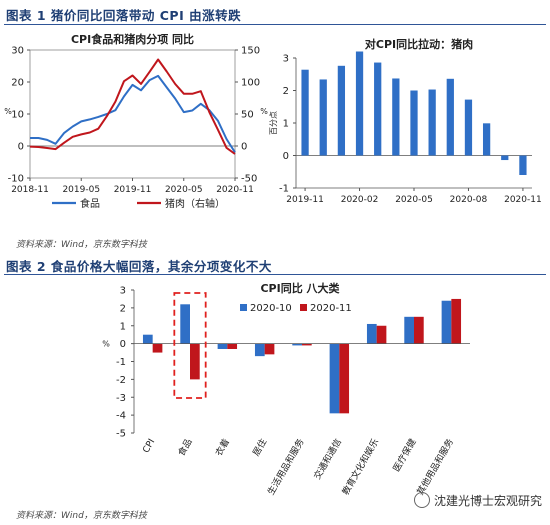  Describe the element at coordinates (8, 111) in the screenshot. I see `chart-a-left-axis-unit: %` at that location.